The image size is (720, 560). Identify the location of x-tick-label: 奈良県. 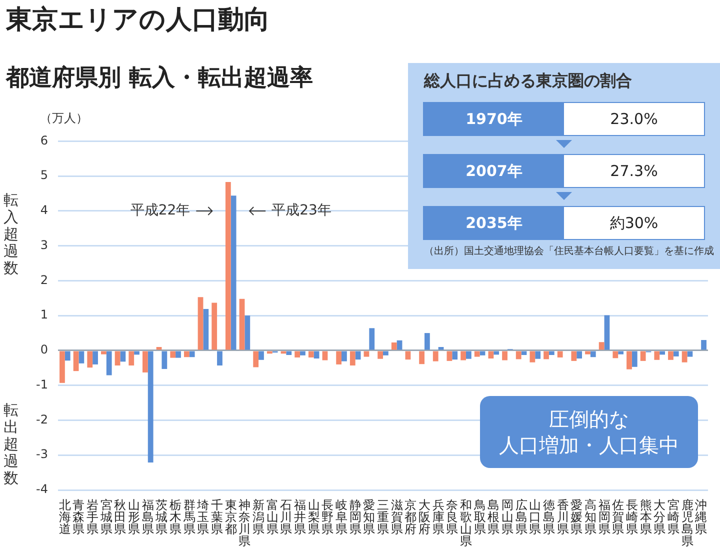
(452, 517).